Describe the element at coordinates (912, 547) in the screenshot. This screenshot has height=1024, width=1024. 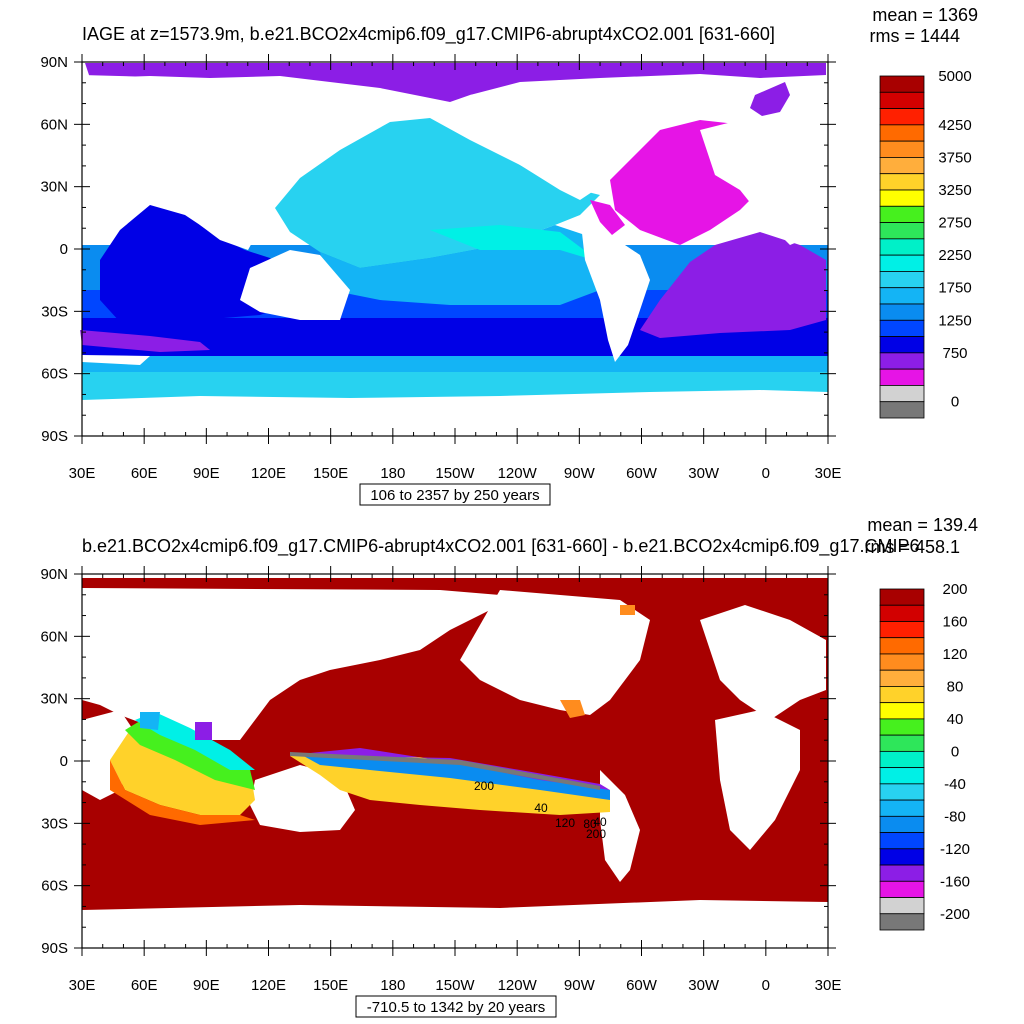
I see `panel2-rms: rms = 458.1` at that location.